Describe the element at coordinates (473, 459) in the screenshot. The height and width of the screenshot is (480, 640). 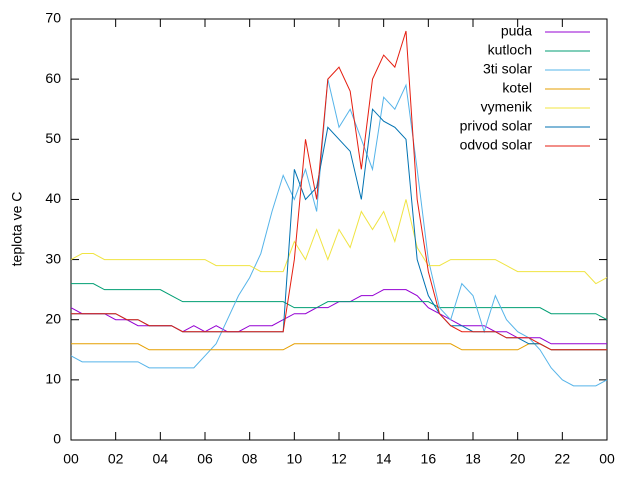
I see `x-tick-label: 18` at that location.